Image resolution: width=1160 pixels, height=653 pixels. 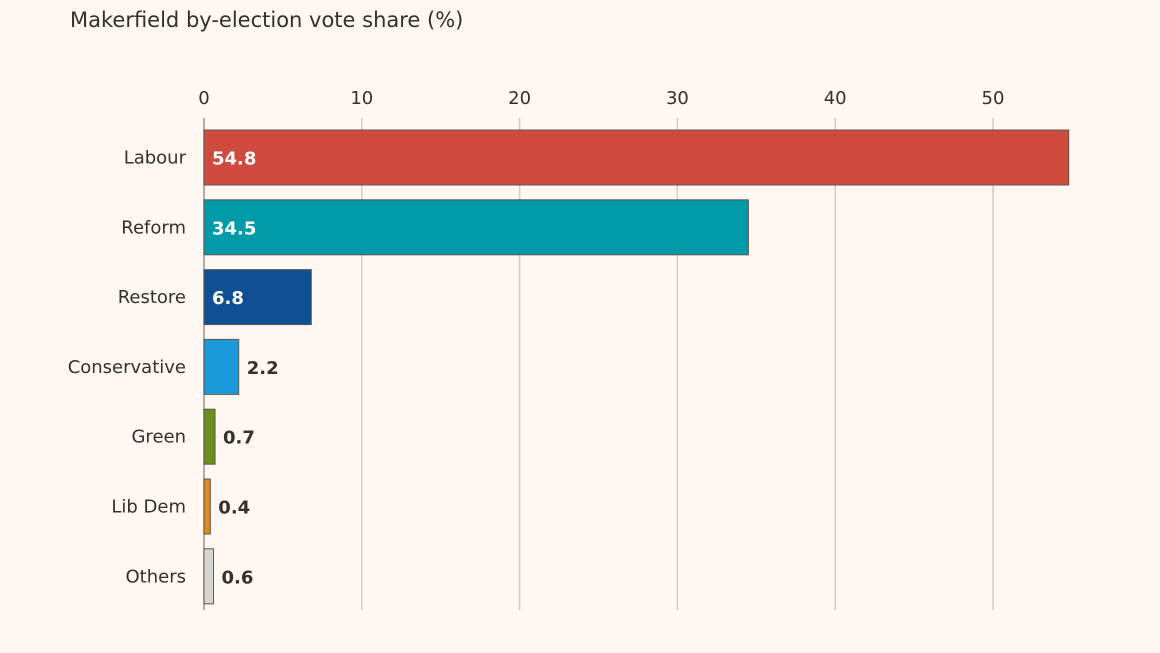 I want to click on x-tick-label: 30, so click(x=677, y=98).